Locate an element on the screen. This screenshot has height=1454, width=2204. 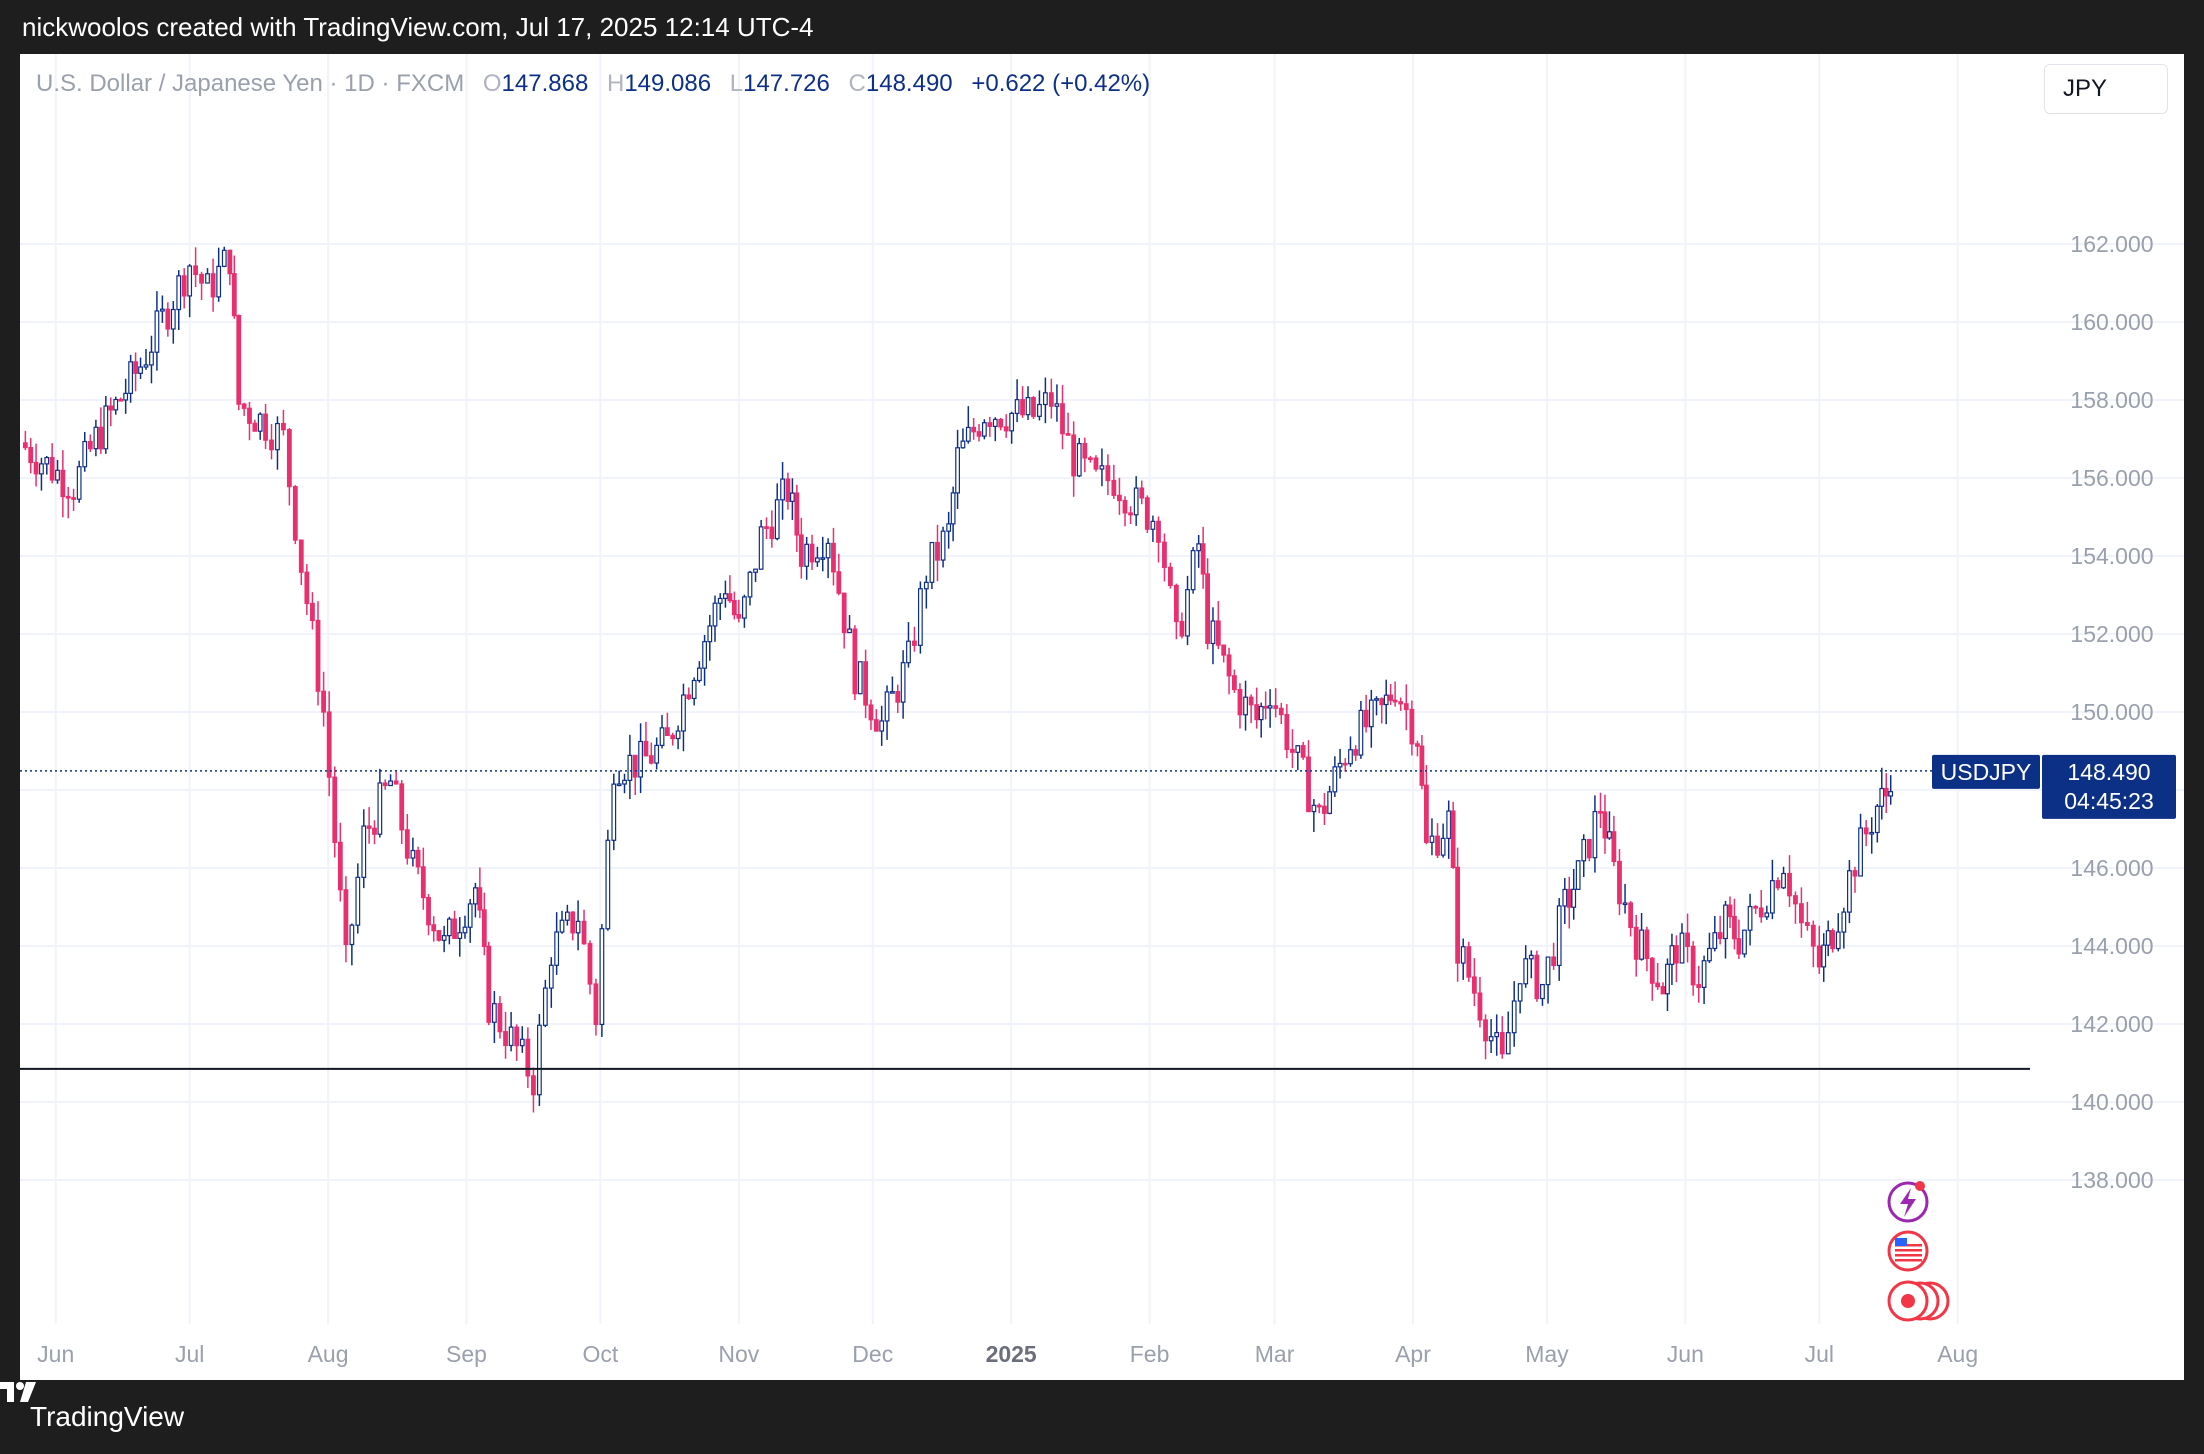
x-tick-label: Nov is located at coordinates (738, 1354).